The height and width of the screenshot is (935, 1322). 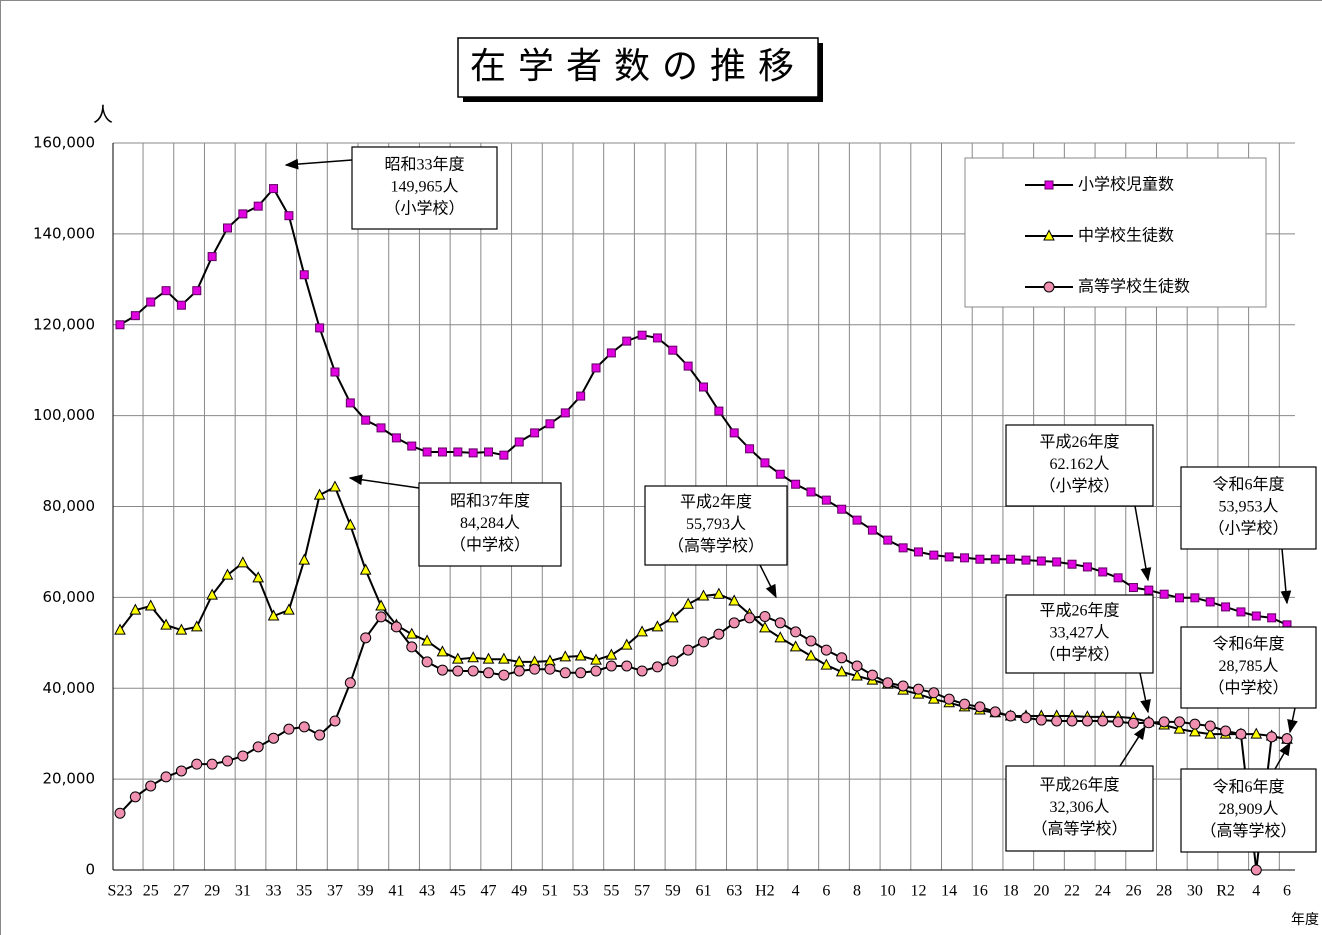 I want to click on y-tick-label: 140,000, so click(x=64, y=233).